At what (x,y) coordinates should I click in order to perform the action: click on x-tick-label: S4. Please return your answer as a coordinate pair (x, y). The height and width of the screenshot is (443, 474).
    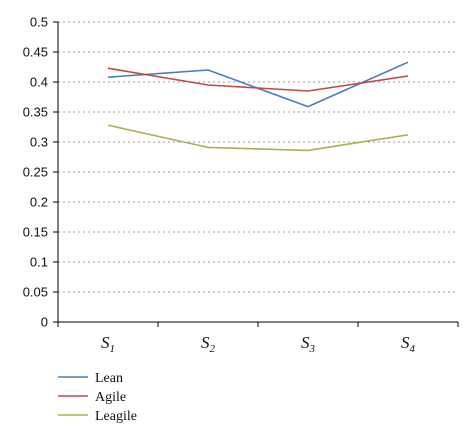
    Looking at the image, I should click on (408, 344).